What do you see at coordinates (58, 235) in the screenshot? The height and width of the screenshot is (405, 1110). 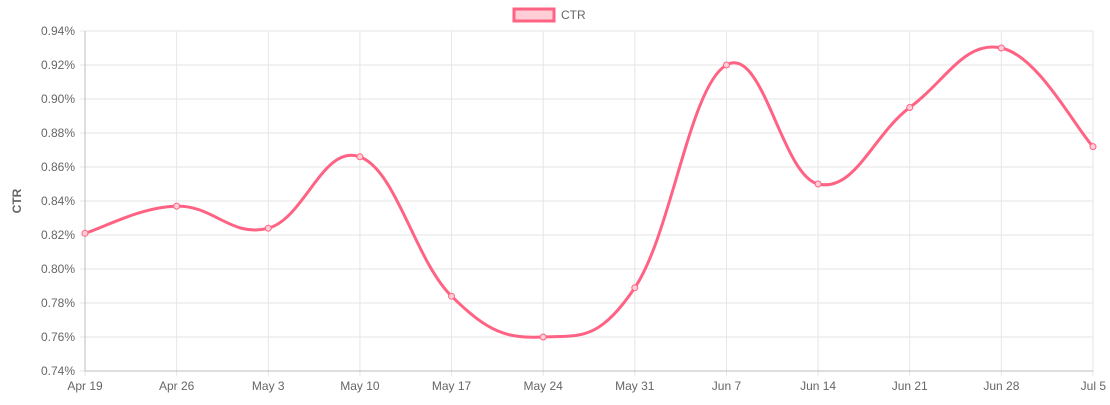 I see `y-tick-label: 0.82%` at bounding box center [58, 235].